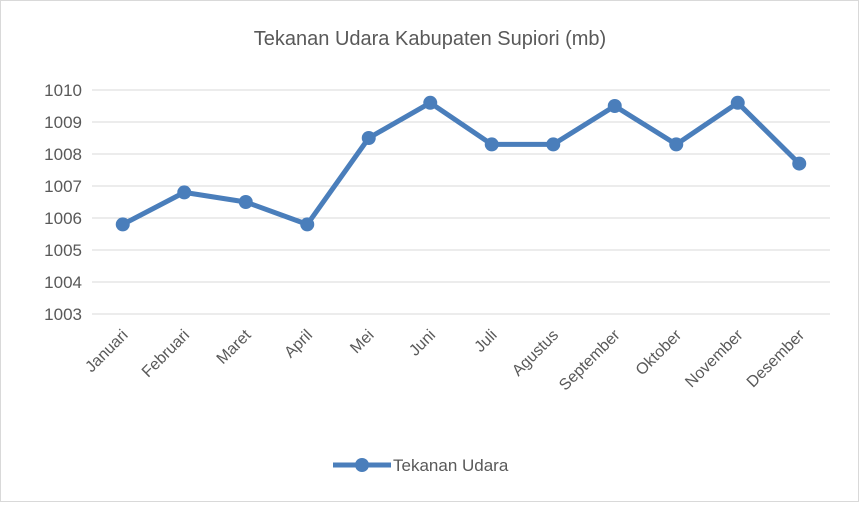 The height and width of the screenshot is (507, 859). Describe the element at coordinates (63, 250) in the screenshot. I see `y-tick-label: 1005` at that location.